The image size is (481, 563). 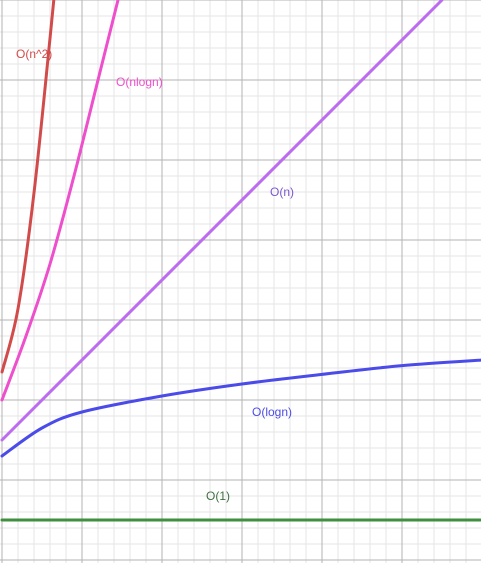 I want to click on label-o-1: O(1), so click(x=218, y=496).